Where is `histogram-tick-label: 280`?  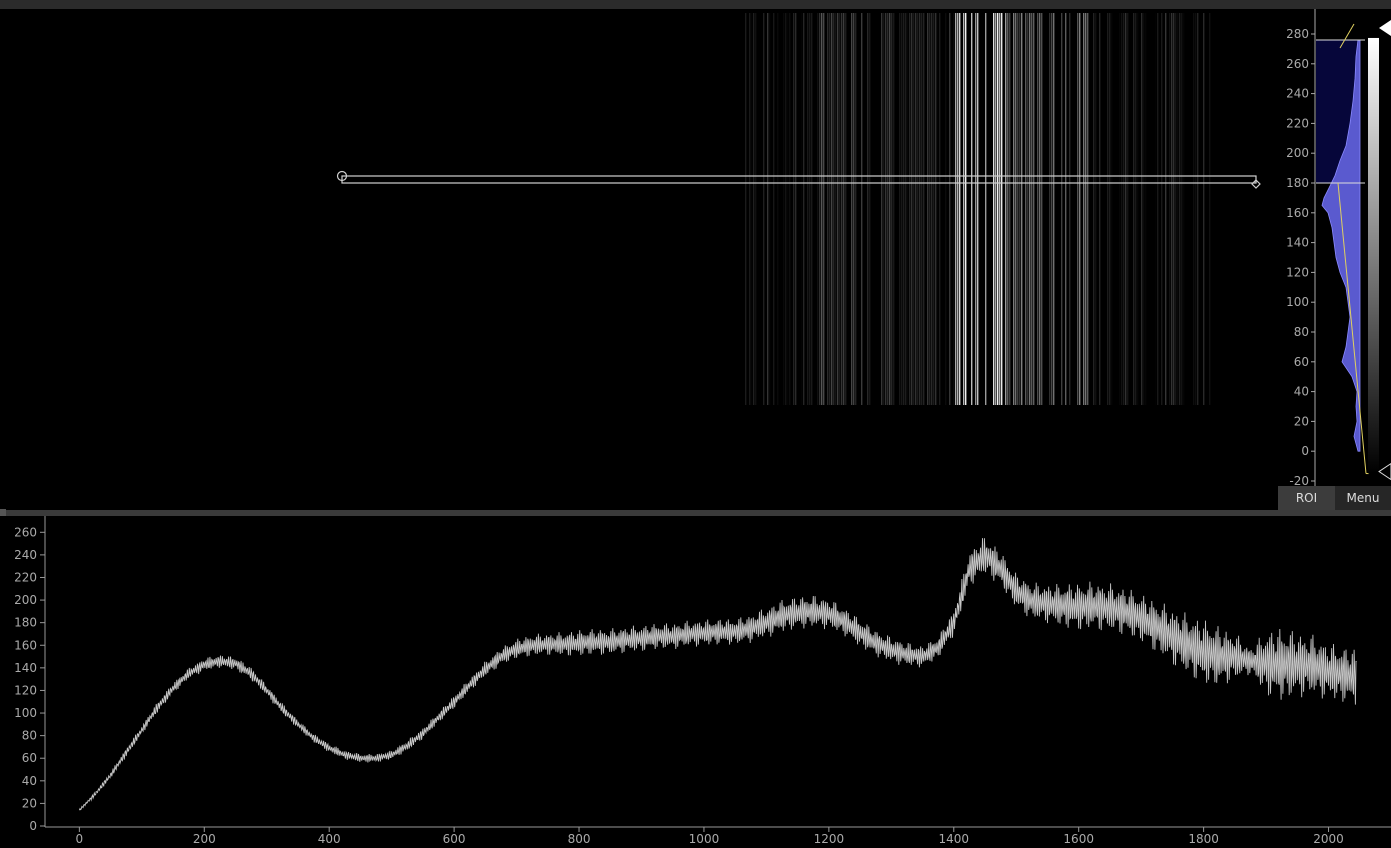 histogram-tick-label: 280 is located at coordinates (1297, 34).